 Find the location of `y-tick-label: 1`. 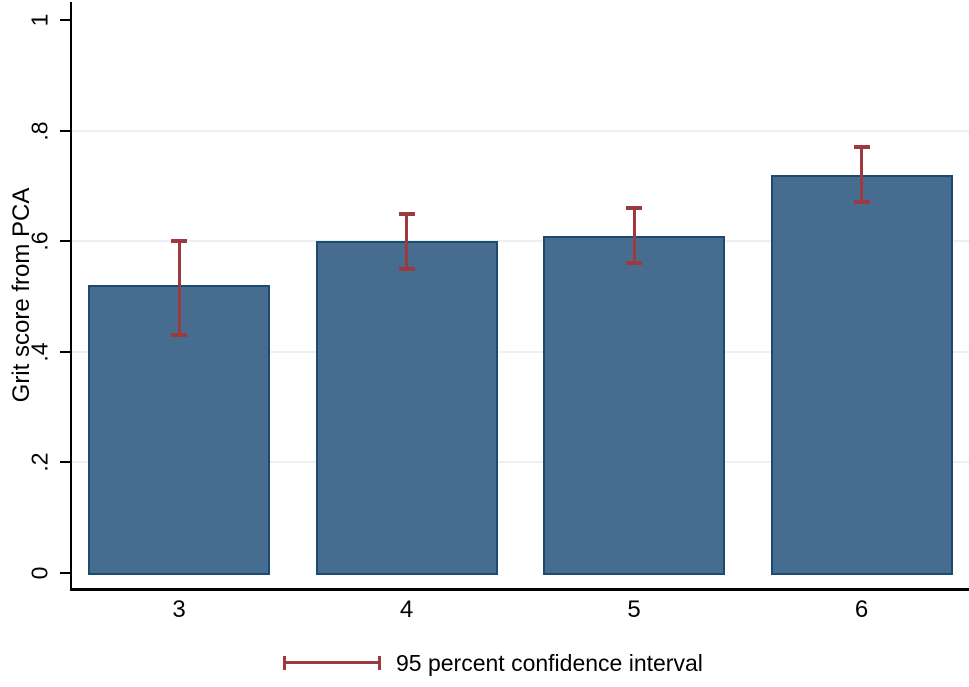

y-tick-label: 1 is located at coordinates (39, 20).